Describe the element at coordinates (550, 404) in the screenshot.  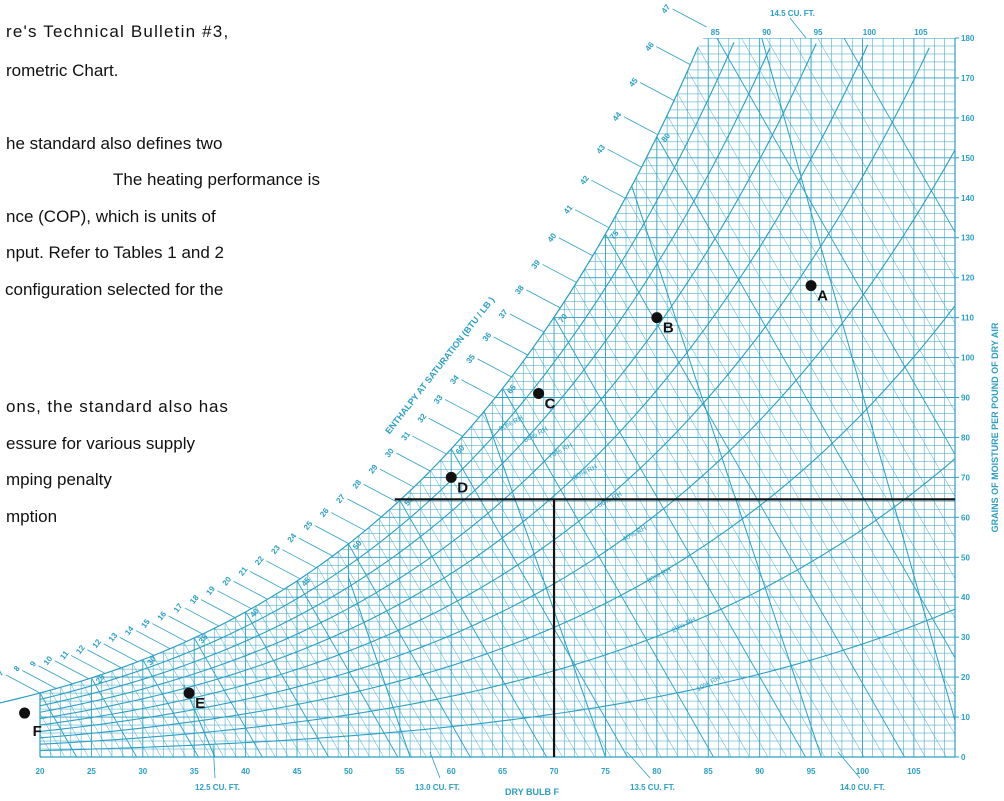
I see `state-point-label-c: C` at that location.